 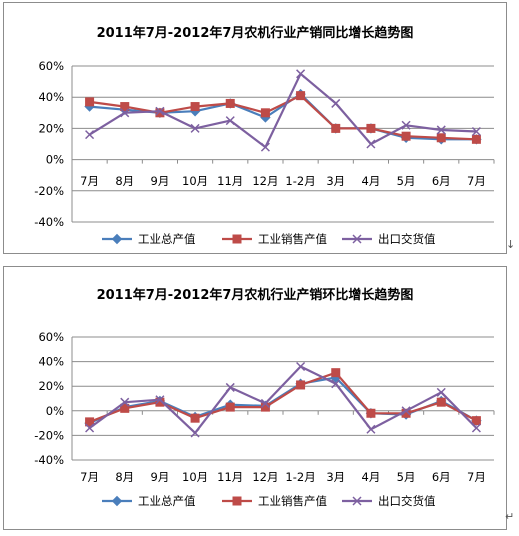 What do you see at coordinates (510, 516) in the screenshot?
I see `bottom-right-mark: ↵` at bounding box center [510, 516].